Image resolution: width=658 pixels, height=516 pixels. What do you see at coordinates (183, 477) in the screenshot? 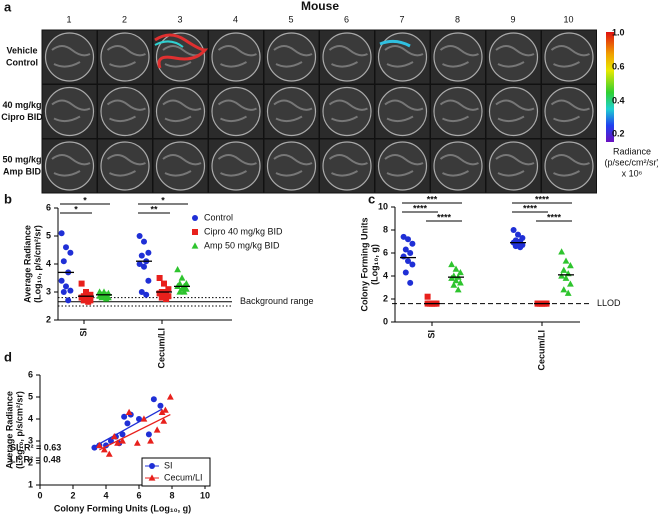
I see `legend-label: Cecum/LI` at bounding box center [183, 477].